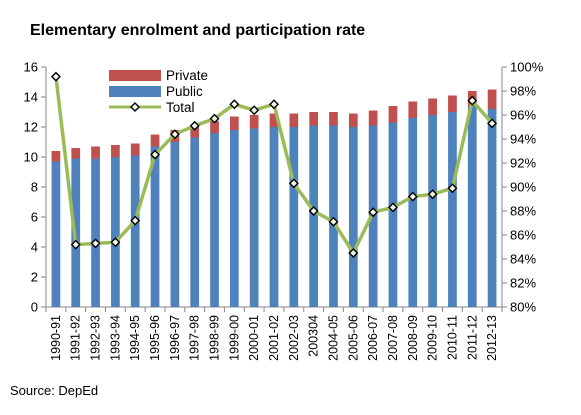 The width and height of the screenshot is (581, 415). I want to click on x-tick-label: 1997-98, so click(195, 338).